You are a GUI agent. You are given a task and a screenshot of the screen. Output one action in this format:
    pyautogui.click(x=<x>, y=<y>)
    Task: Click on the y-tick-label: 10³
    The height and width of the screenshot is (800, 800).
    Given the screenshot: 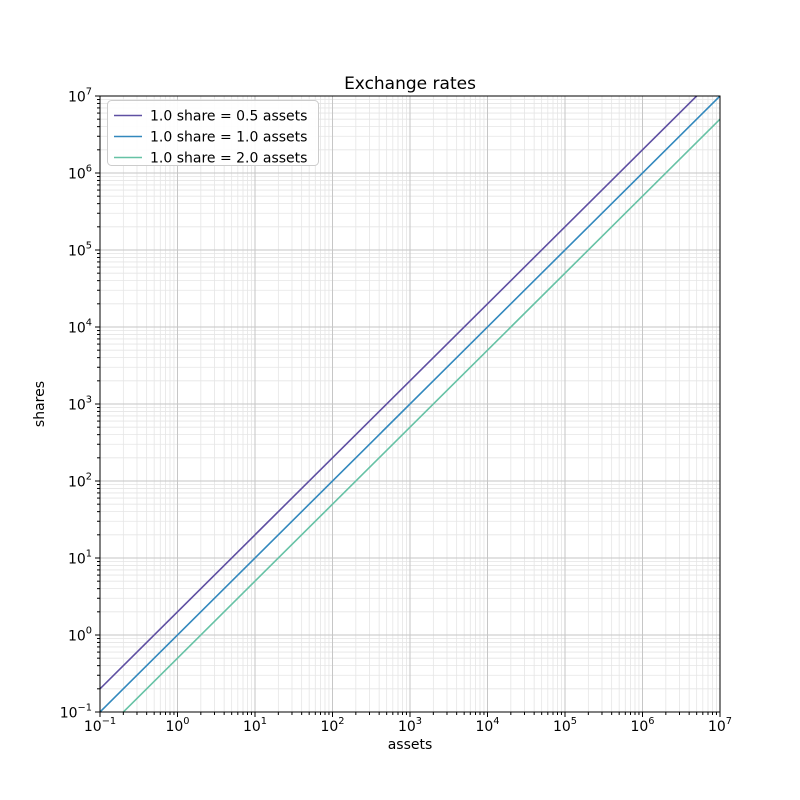 What is the action you would take?
    pyautogui.click(x=80, y=404)
    